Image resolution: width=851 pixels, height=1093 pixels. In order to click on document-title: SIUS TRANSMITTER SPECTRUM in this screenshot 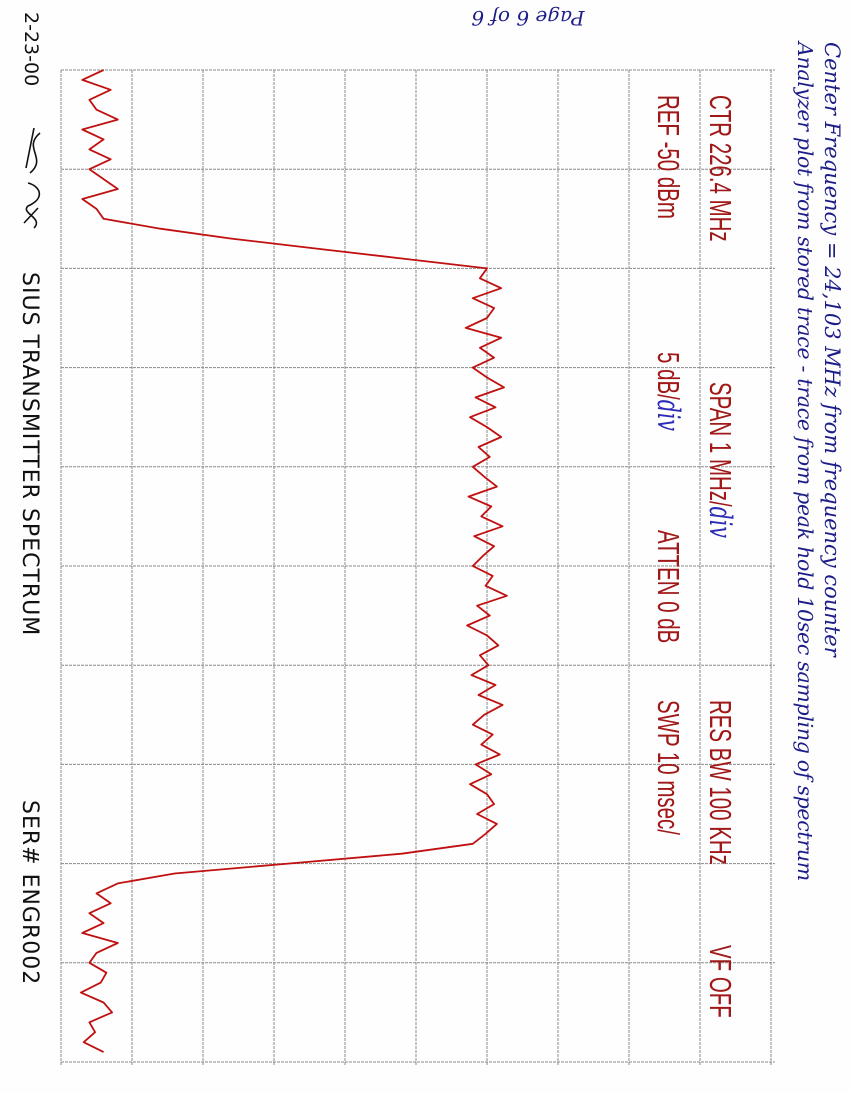, I will do `click(29, 454)`.